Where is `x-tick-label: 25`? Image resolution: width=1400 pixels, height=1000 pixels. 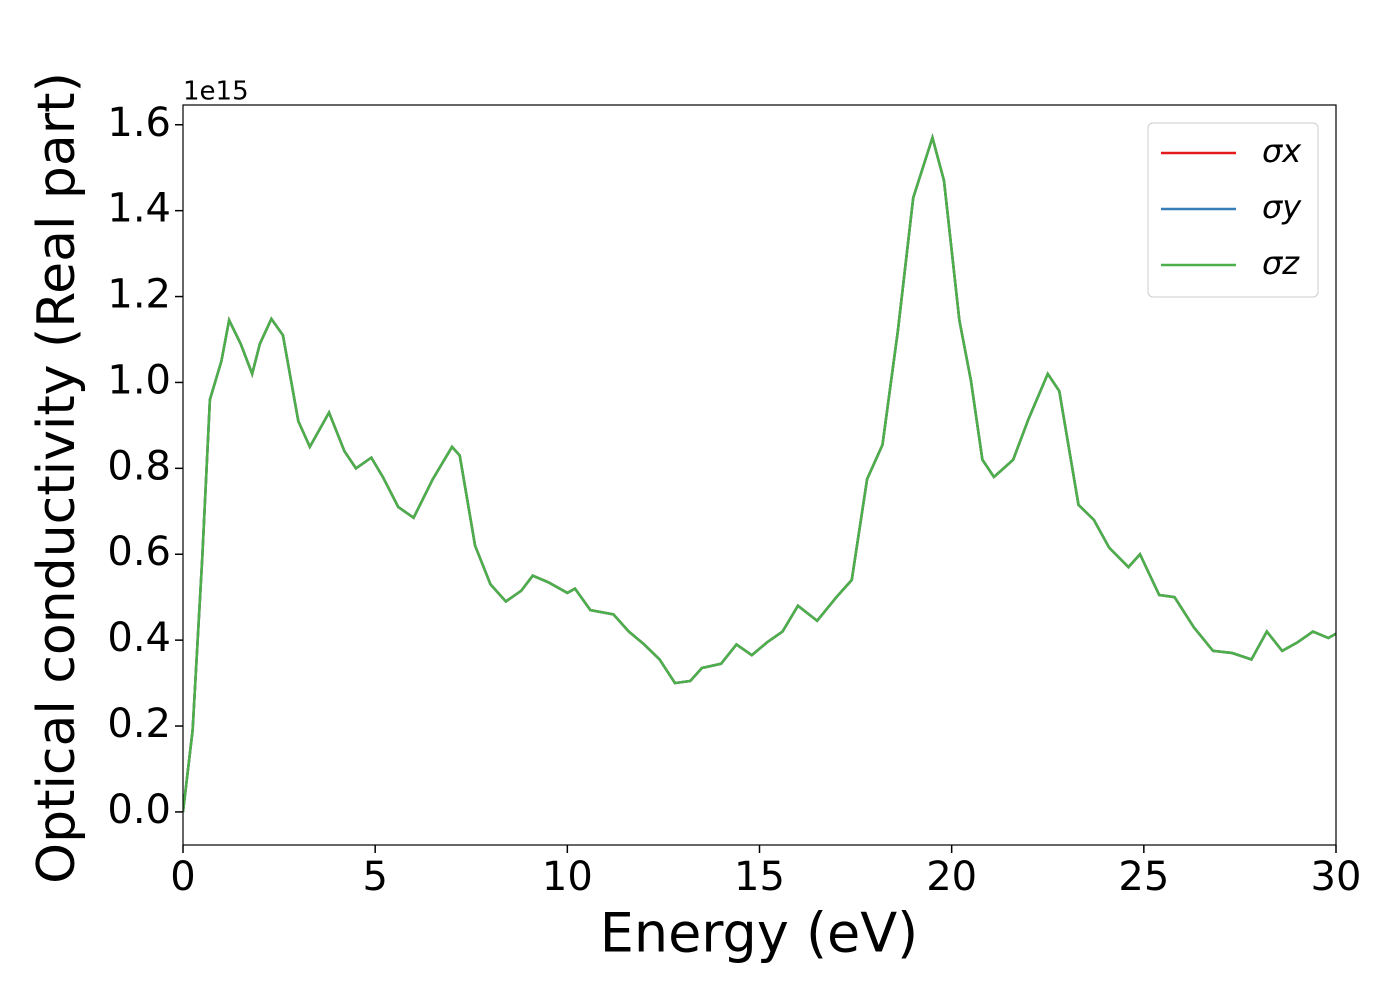
x-tick-label: 25 is located at coordinates (1143, 877).